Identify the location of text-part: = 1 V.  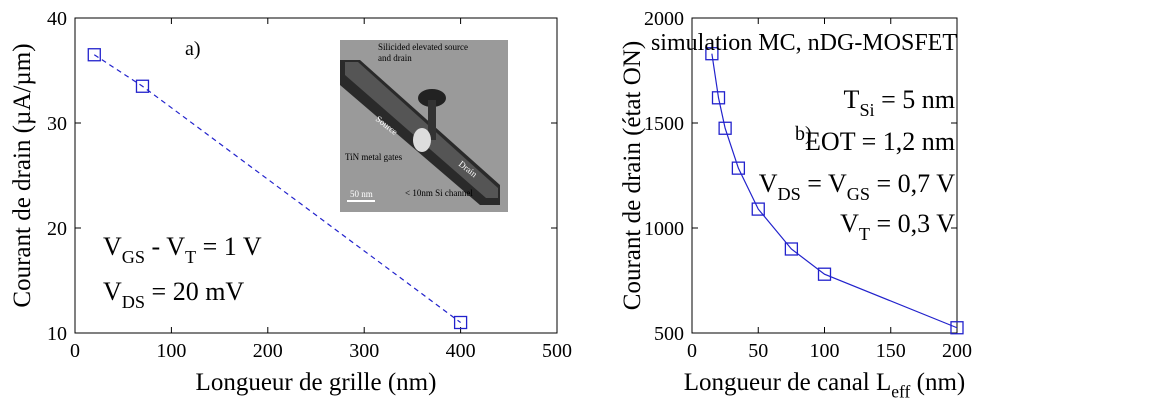
(229, 246).